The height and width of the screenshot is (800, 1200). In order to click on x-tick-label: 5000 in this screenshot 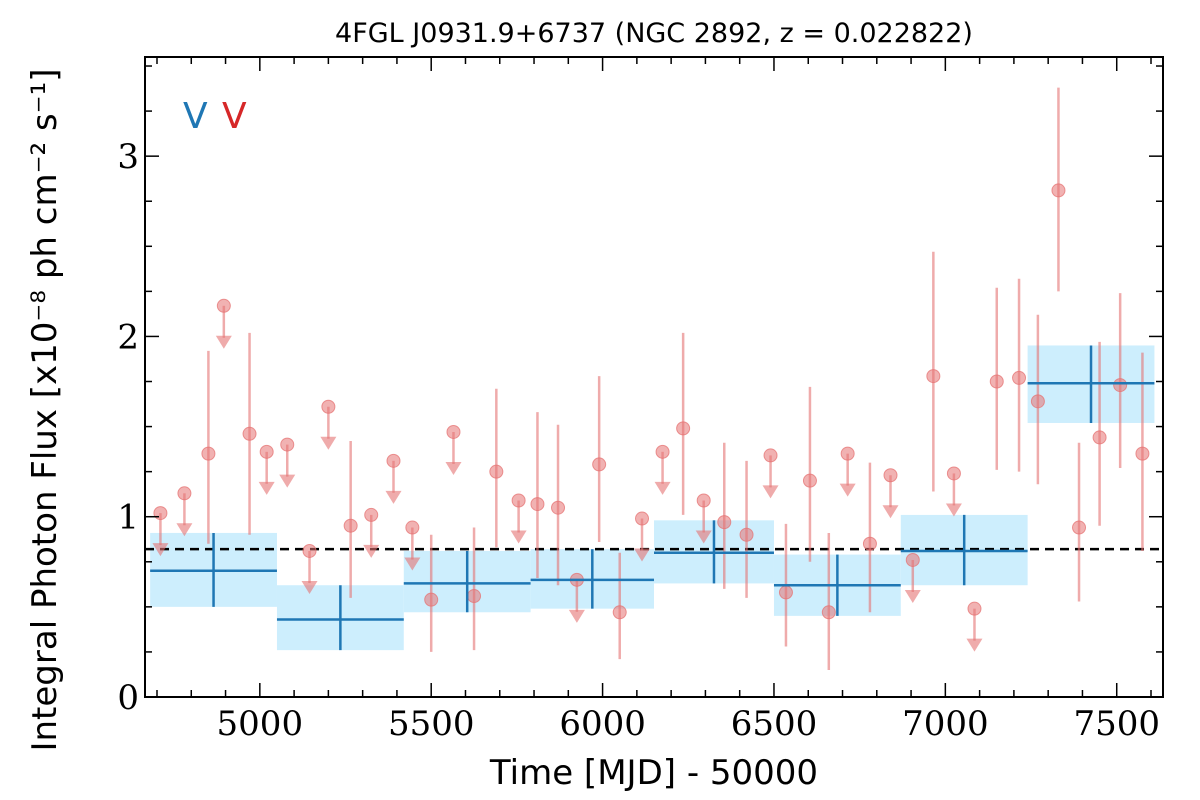, I will do `click(260, 724)`.